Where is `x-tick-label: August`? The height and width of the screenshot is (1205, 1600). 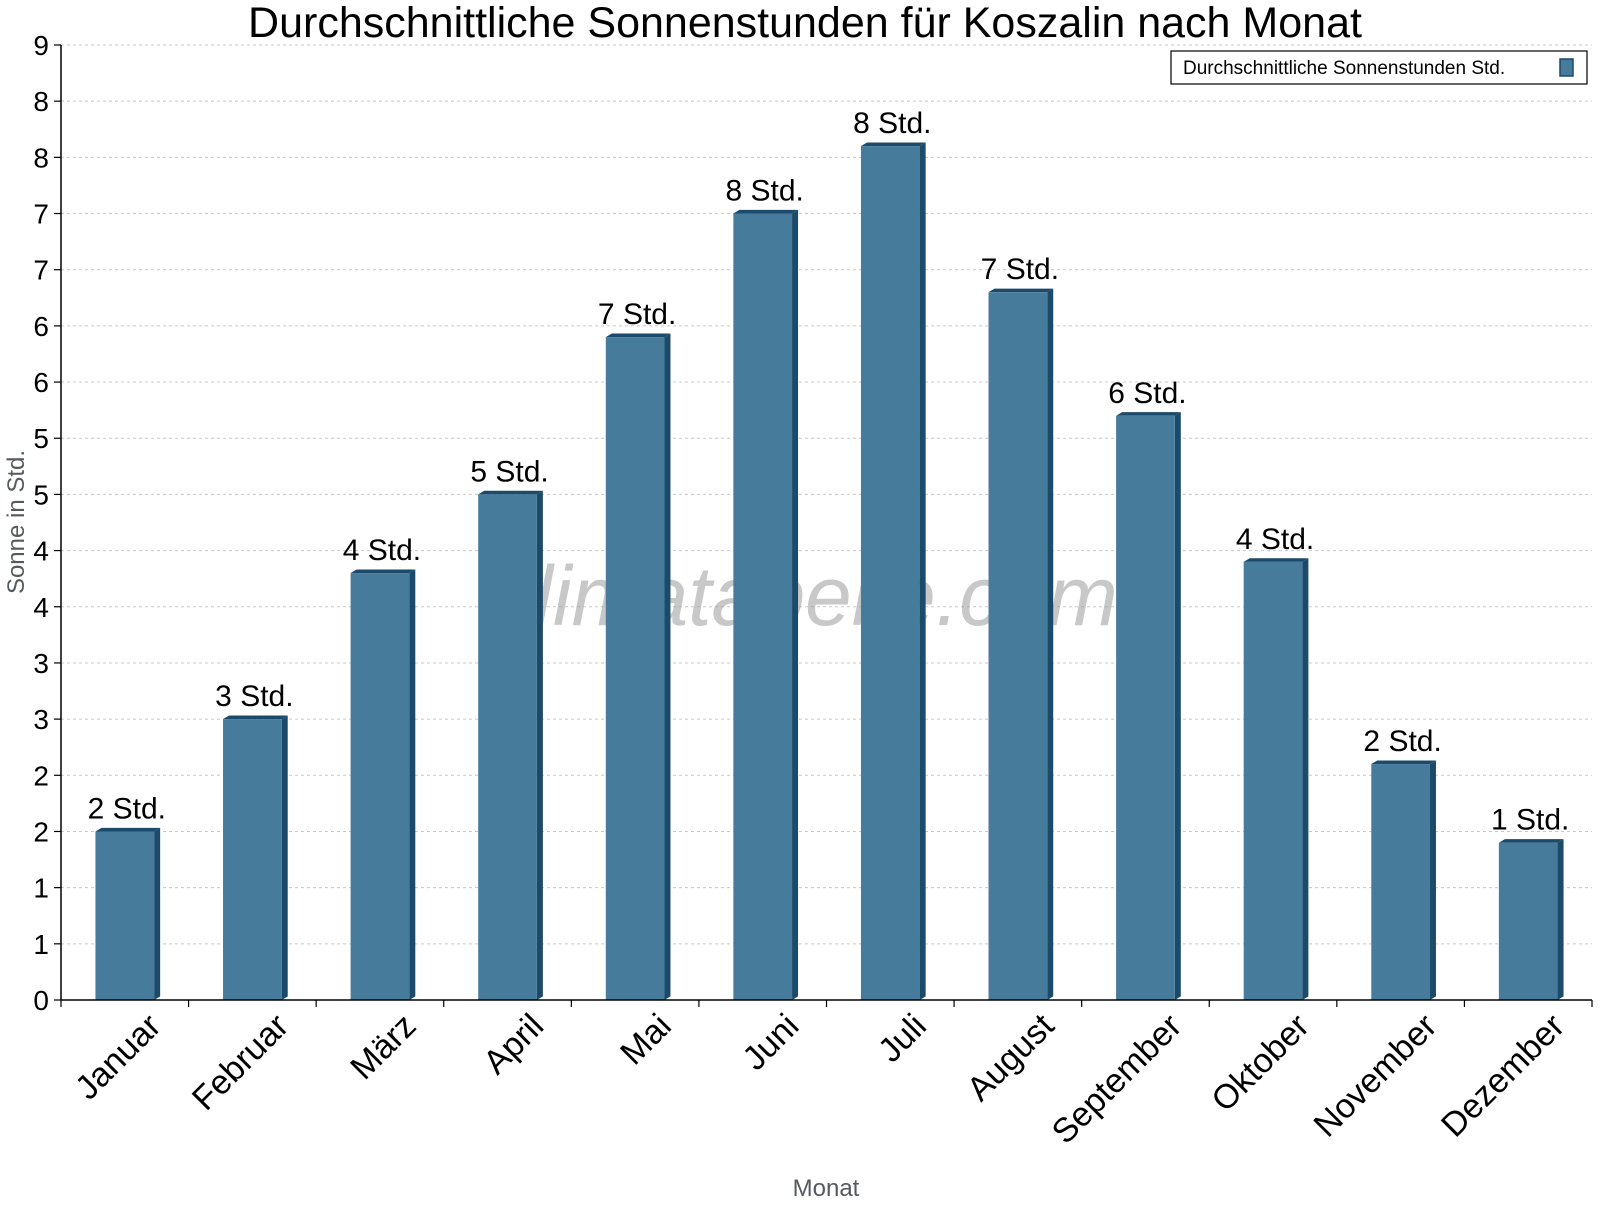
x-tick-label: August is located at coordinates (1011, 1057).